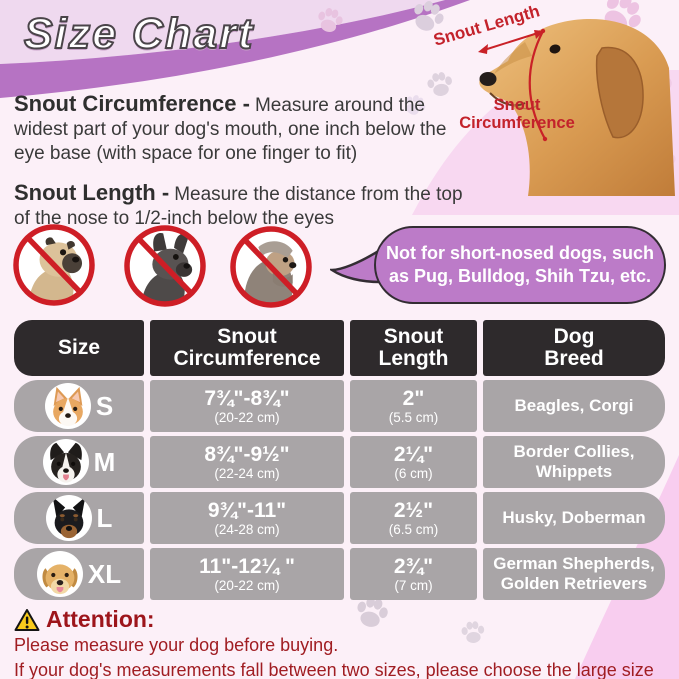  I want to click on header-size: Size, so click(79, 348).